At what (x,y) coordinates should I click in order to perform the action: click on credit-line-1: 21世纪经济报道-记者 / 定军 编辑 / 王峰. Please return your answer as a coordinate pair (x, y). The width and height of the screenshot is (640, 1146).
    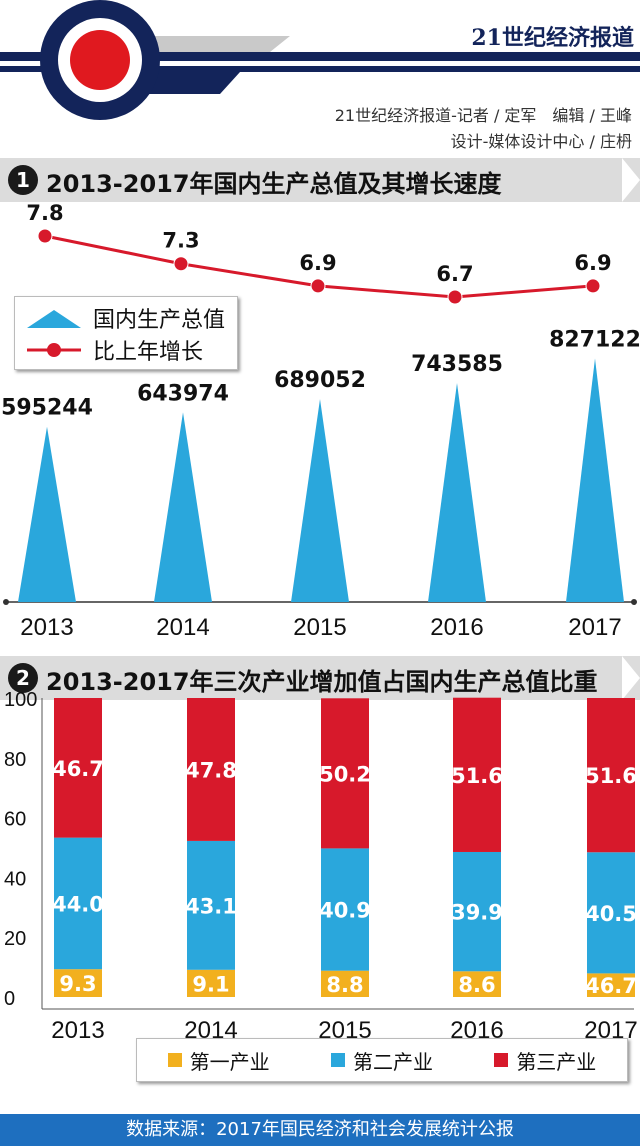
    Looking at the image, I should click on (483, 115).